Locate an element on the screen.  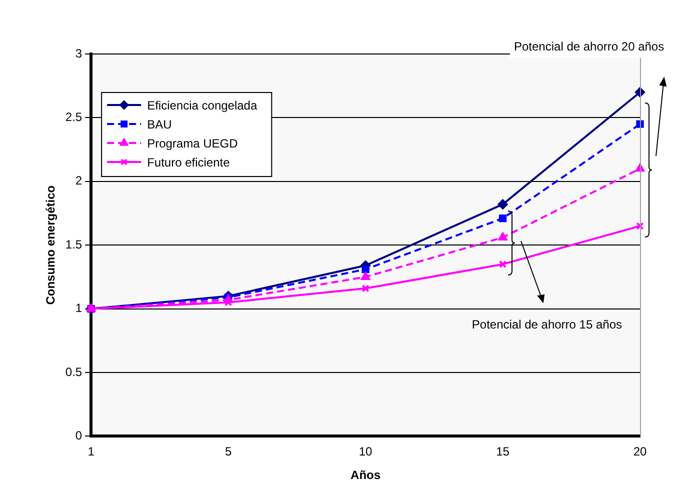
y-tick-label: 0 is located at coordinates (78, 435).